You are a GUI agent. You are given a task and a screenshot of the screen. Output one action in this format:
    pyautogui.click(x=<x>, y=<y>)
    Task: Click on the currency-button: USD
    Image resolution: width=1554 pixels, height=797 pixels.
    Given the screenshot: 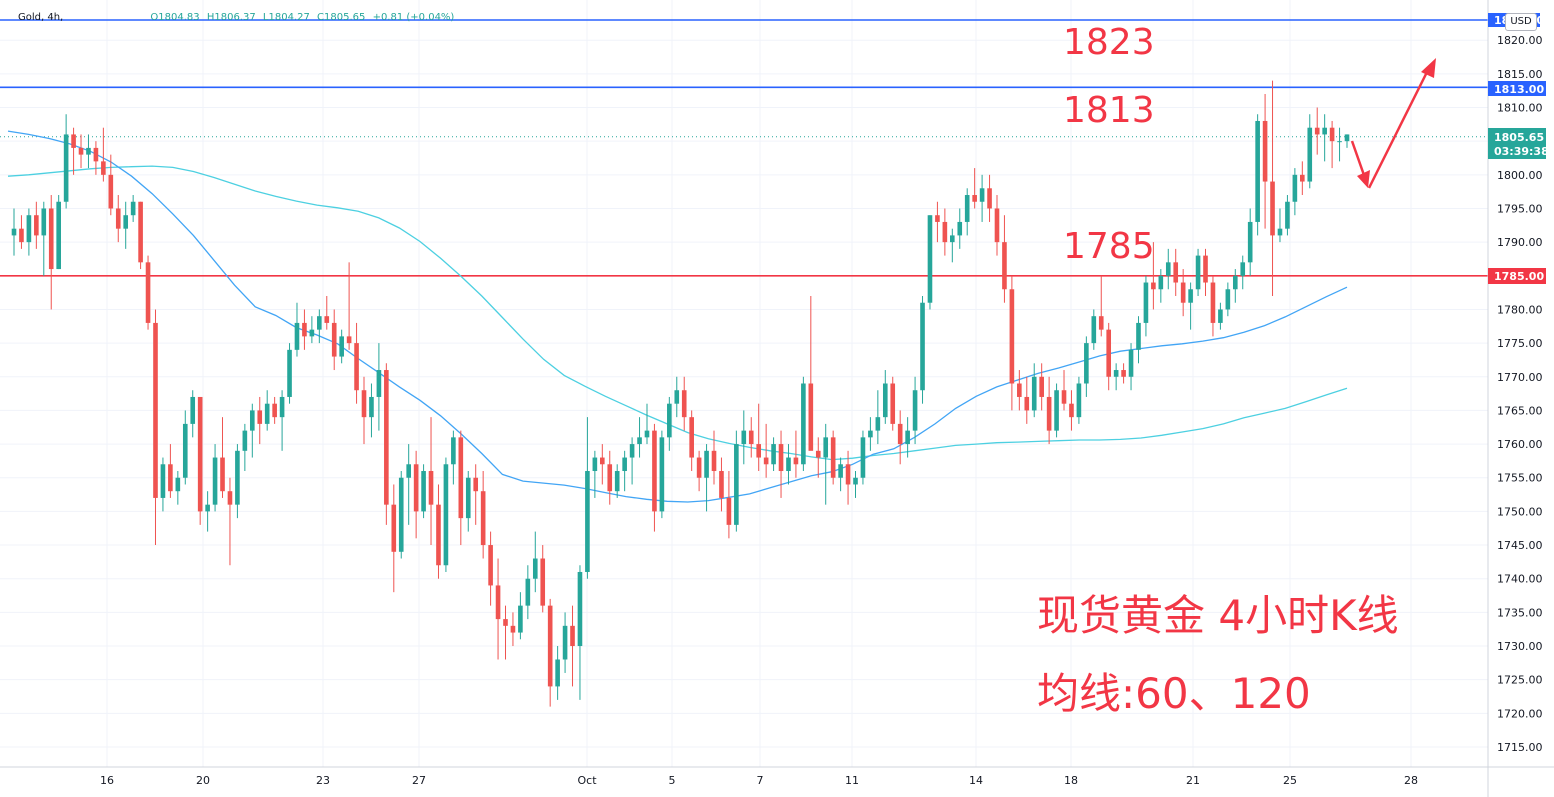 What is the action you would take?
    pyautogui.click(x=1521, y=22)
    